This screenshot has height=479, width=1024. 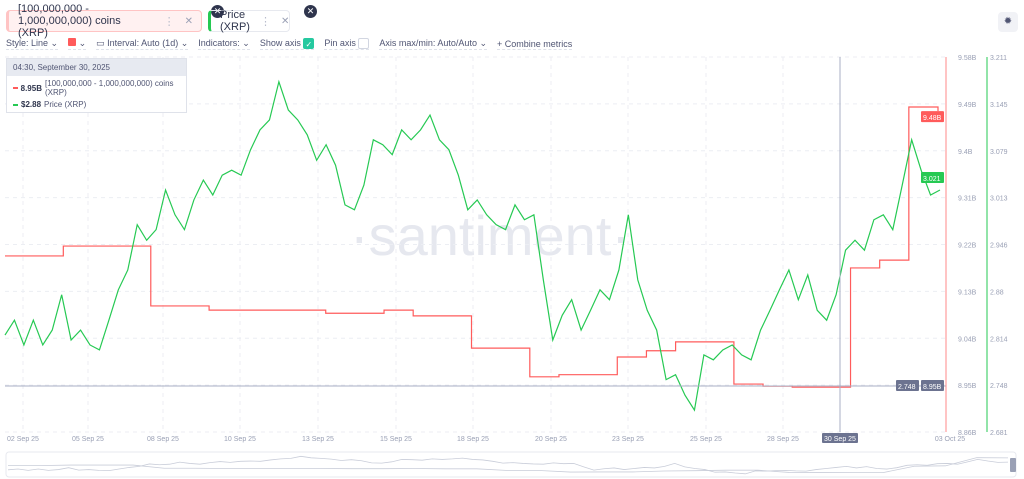 What do you see at coordinates (967, 199) in the screenshot?
I see `left-axis-tick: 9.31B` at bounding box center [967, 199].